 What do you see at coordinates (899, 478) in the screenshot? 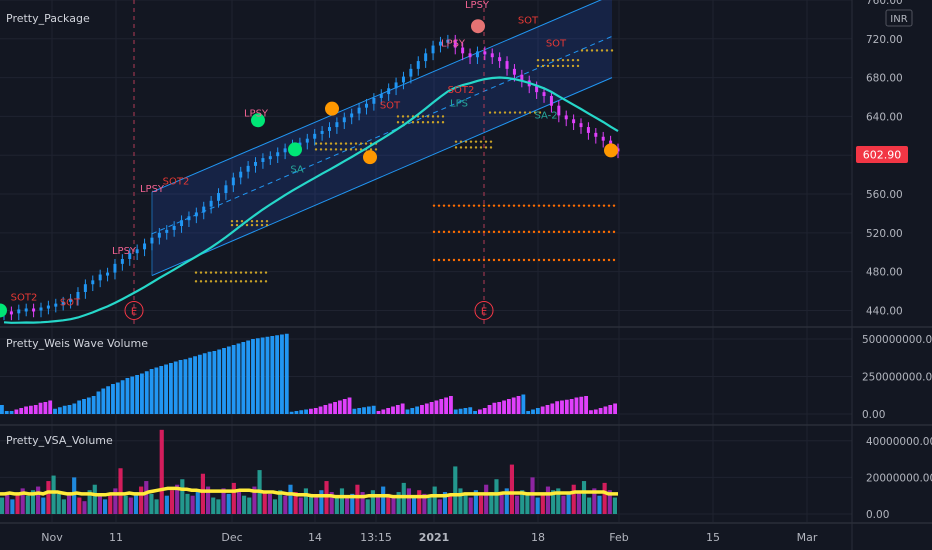
I see `vsa-tick-label: 20000000.00` at bounding box center [899, 478].